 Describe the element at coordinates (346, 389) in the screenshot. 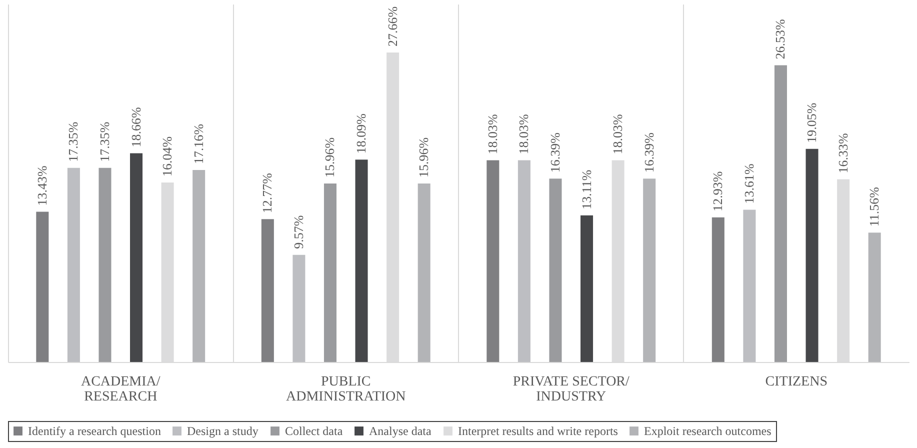

I see `x-tick-label: PUBLIC ADMINISTRATION` at that location.